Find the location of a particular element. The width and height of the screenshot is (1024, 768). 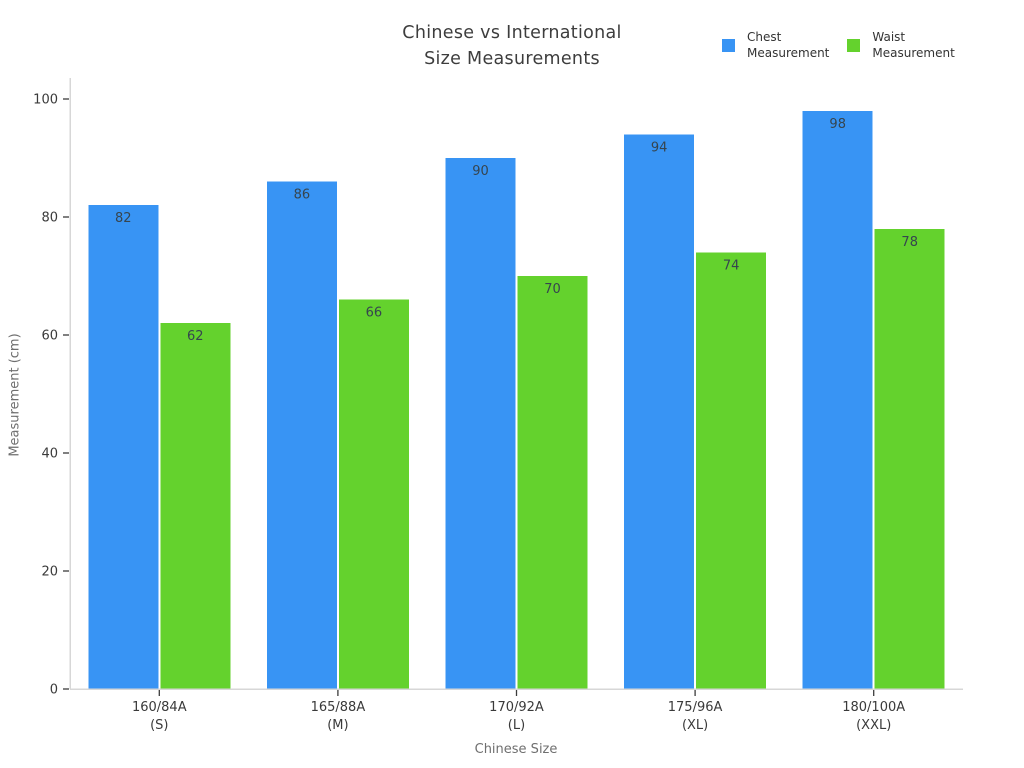

x-tick-label-4-line2: (XXL) is located at coordinates (873, 725).